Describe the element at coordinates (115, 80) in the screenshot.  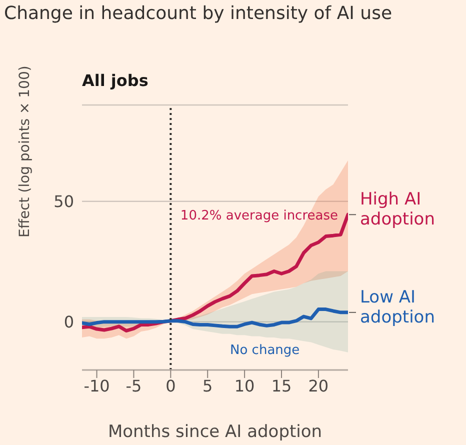
I see `chart-subtitle: All jobs` at that location.